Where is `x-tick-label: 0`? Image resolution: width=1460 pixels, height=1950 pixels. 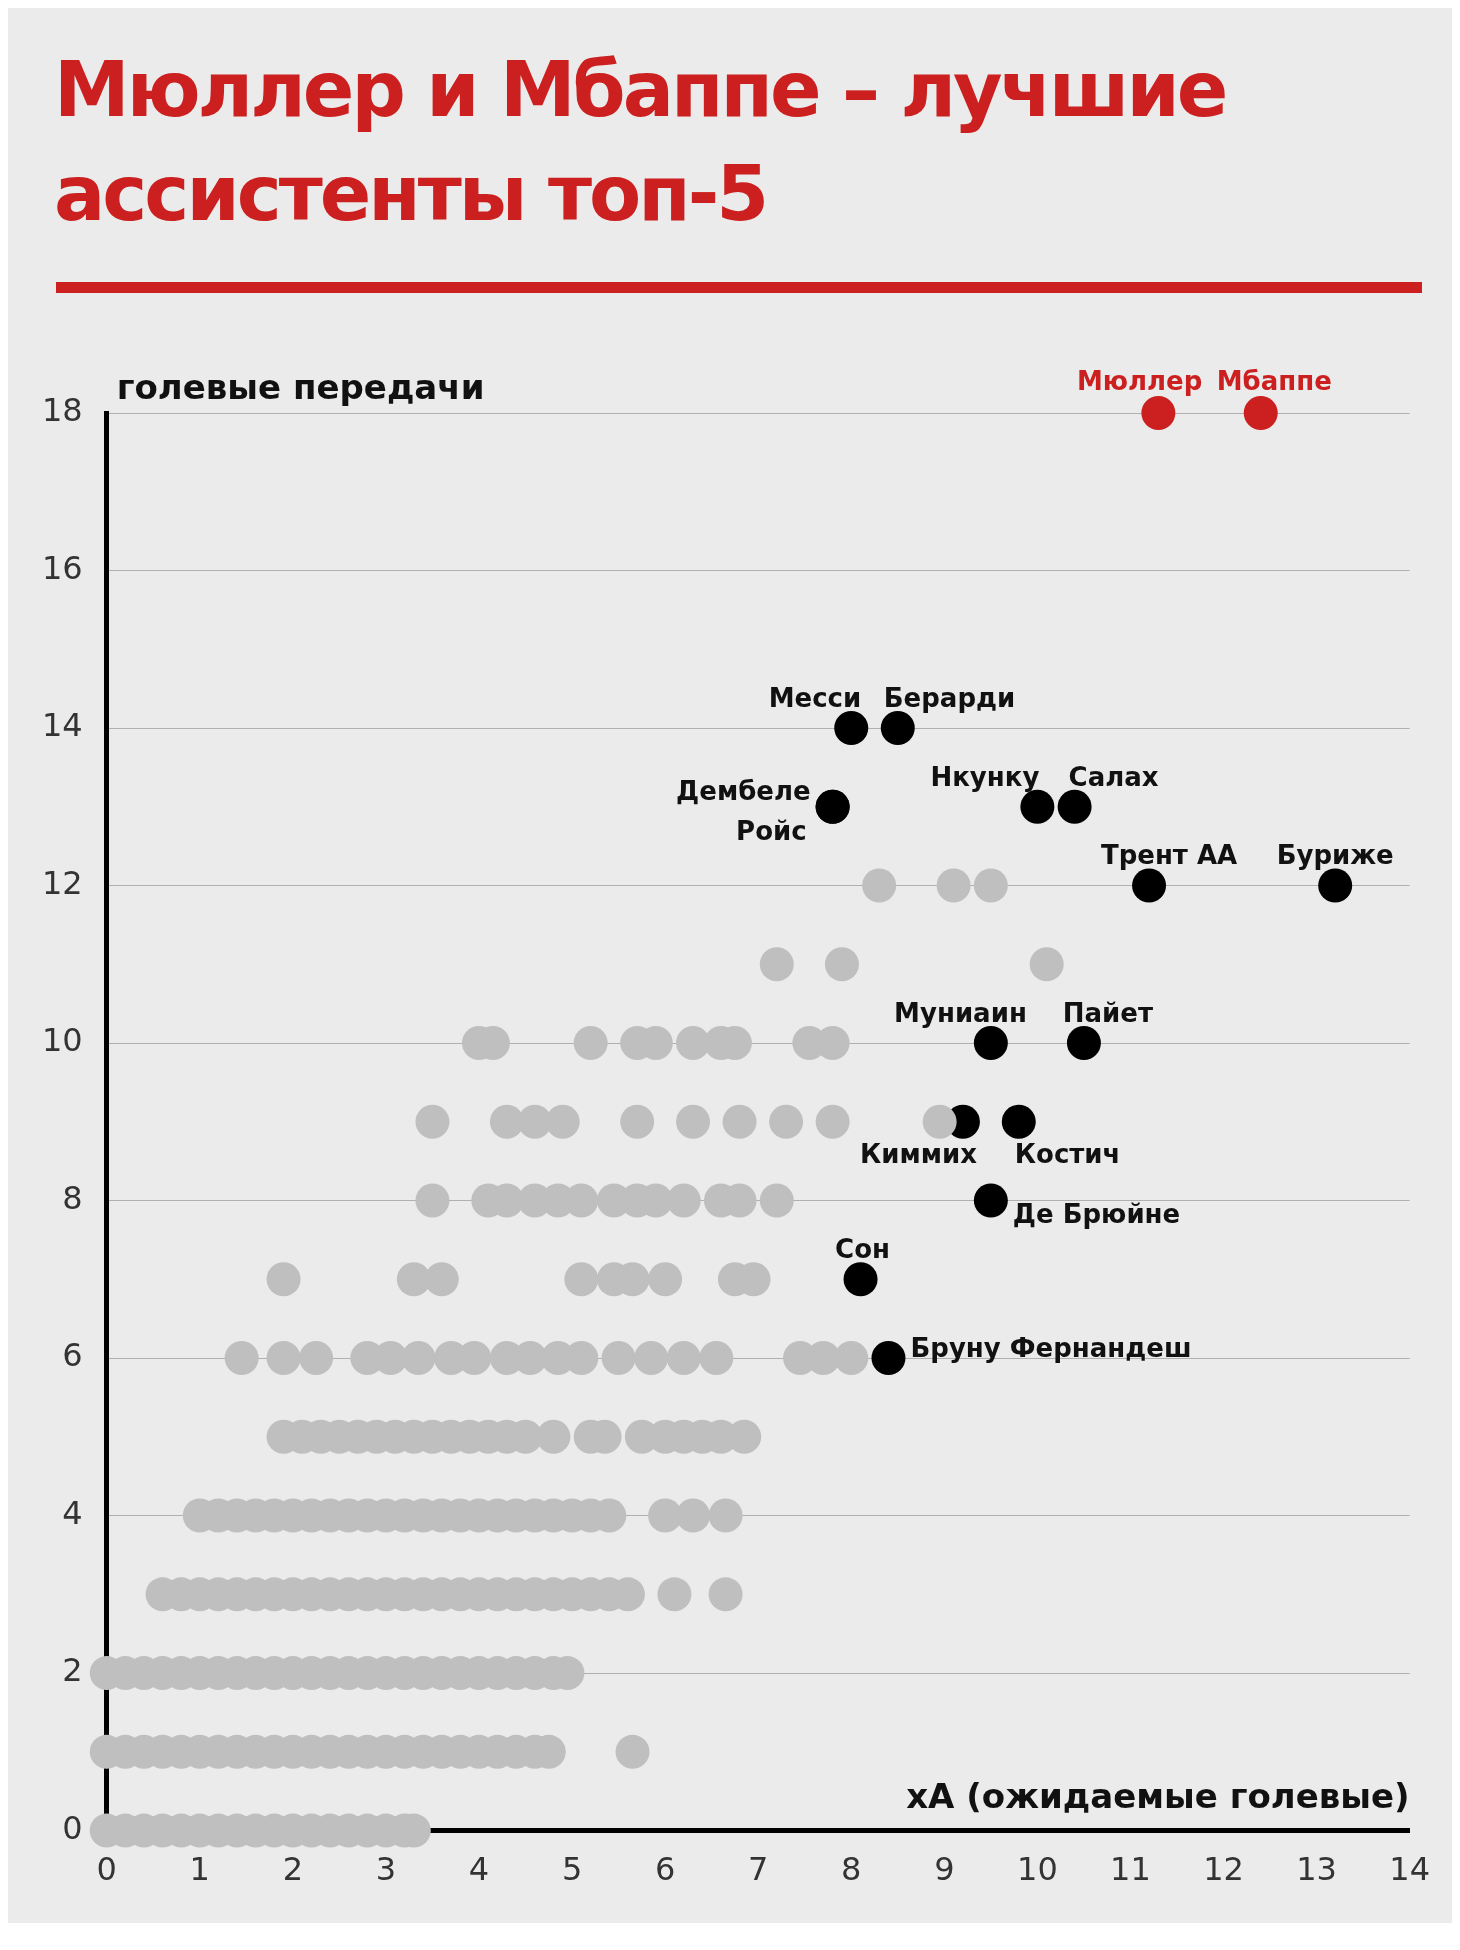 x-tick-label: 0 is located at coordinates (106, 1869).